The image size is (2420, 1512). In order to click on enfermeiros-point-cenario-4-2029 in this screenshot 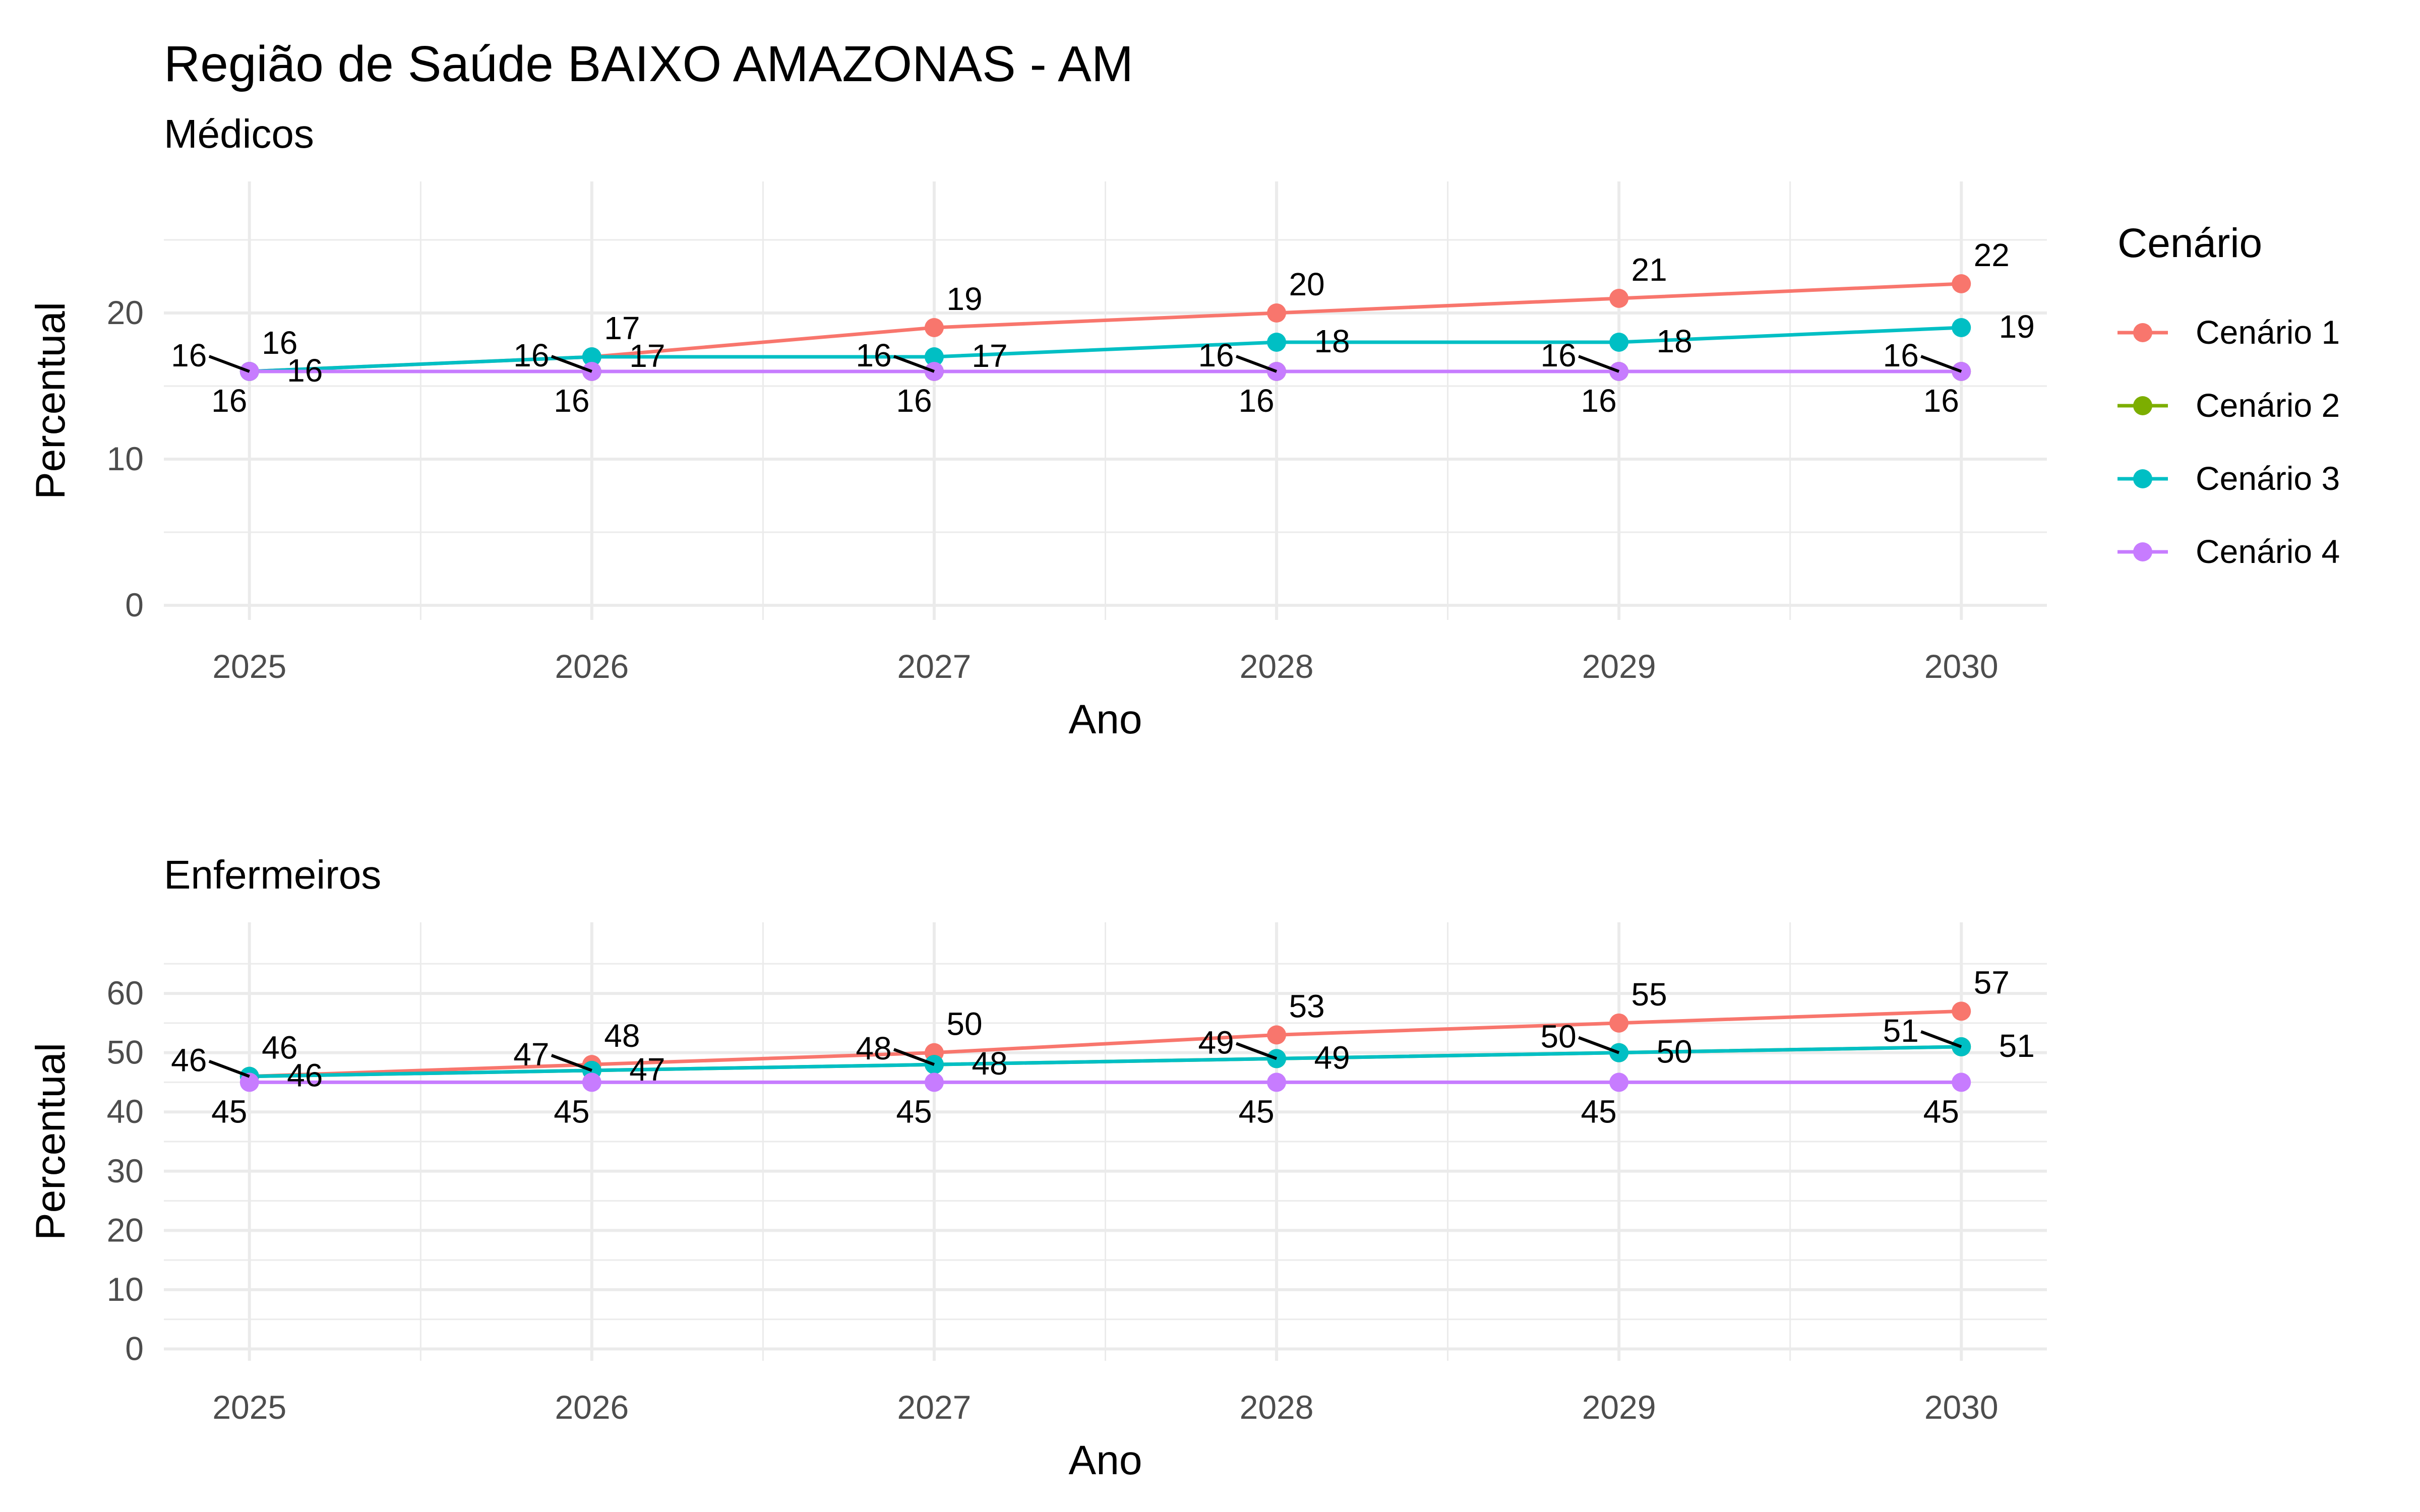, I will do `click(1619, 1082)`.